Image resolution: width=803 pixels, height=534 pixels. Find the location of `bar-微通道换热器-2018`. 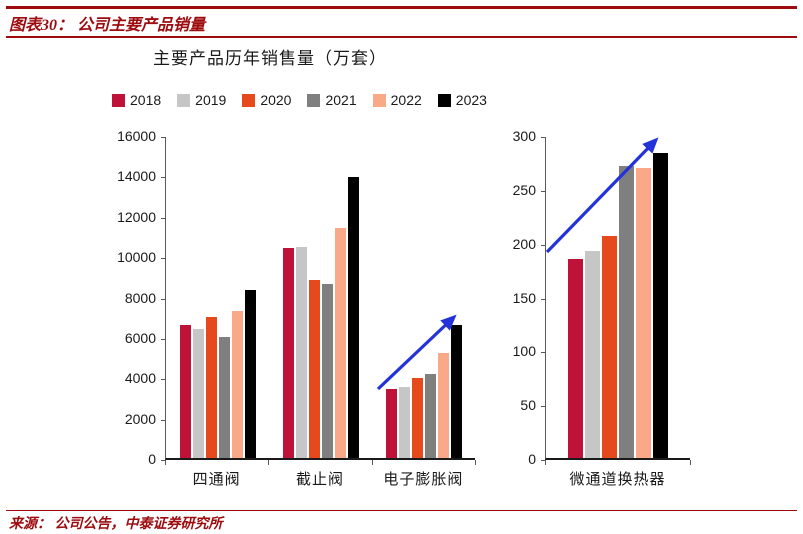

bar-微通道换热器-2018 is located at coordinates (575, 358).